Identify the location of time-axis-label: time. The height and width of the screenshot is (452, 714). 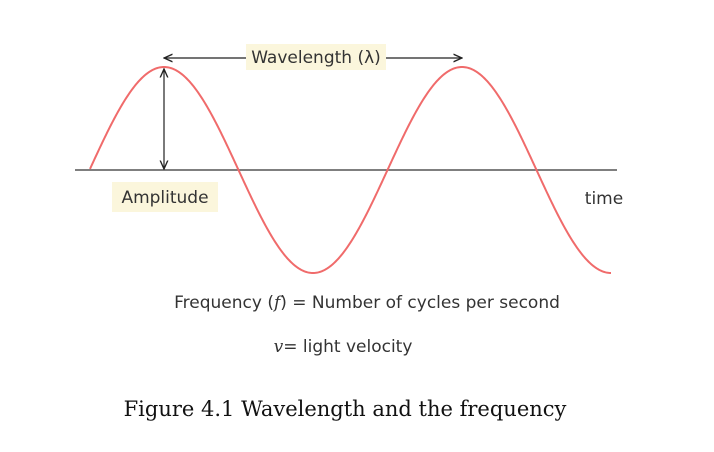
(604, 199).